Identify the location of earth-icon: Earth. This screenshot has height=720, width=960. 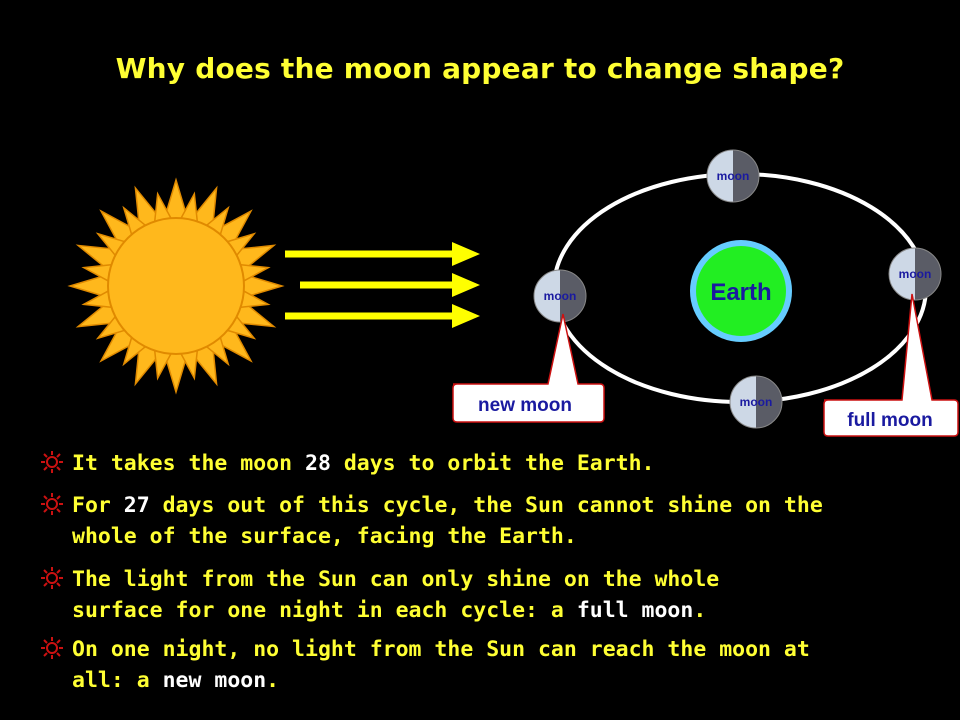
(741, 291).